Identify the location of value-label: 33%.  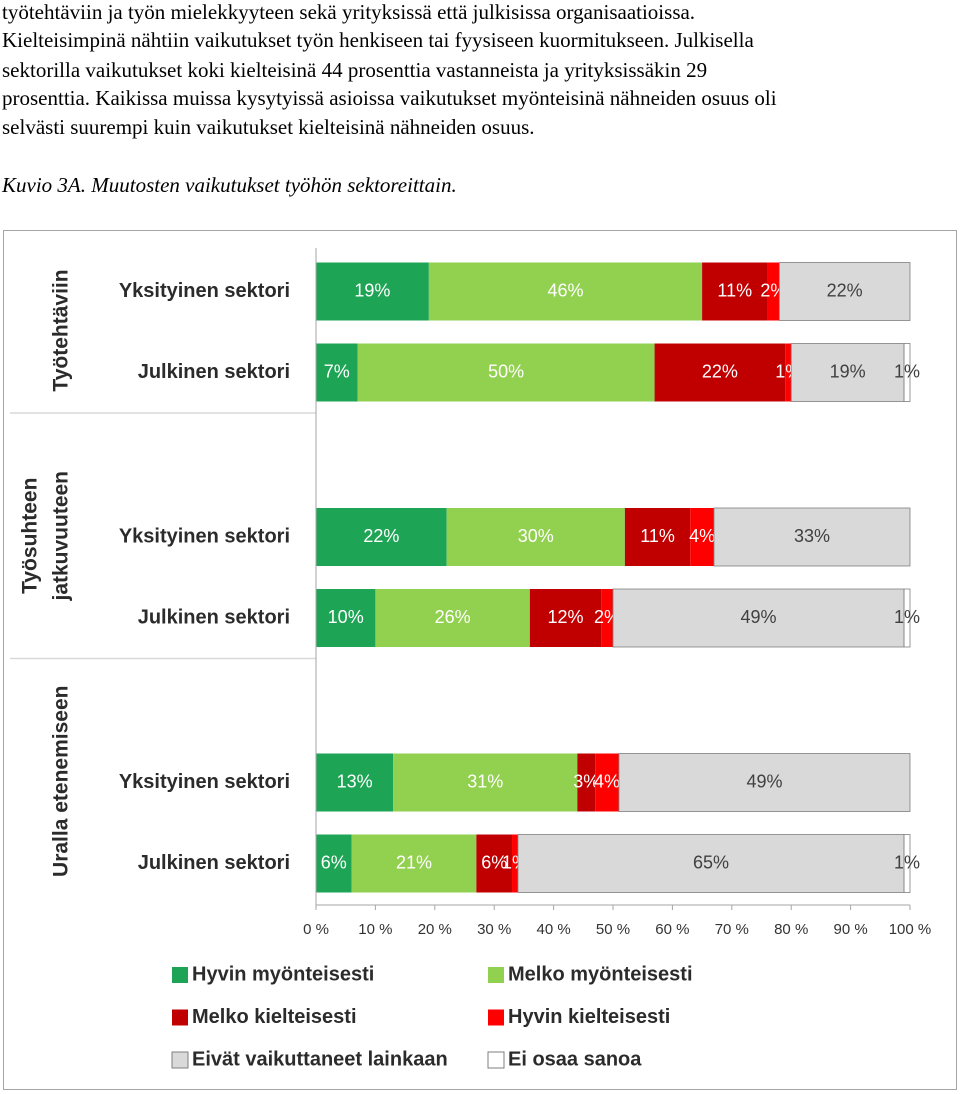
(812, 536).